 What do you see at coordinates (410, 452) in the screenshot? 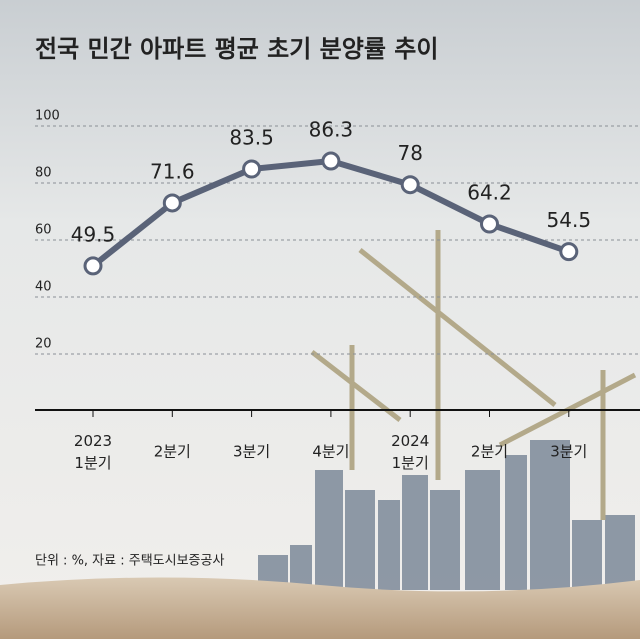
I see `x-tick-label: 2024 1분기` at bounding box center [410, 452].